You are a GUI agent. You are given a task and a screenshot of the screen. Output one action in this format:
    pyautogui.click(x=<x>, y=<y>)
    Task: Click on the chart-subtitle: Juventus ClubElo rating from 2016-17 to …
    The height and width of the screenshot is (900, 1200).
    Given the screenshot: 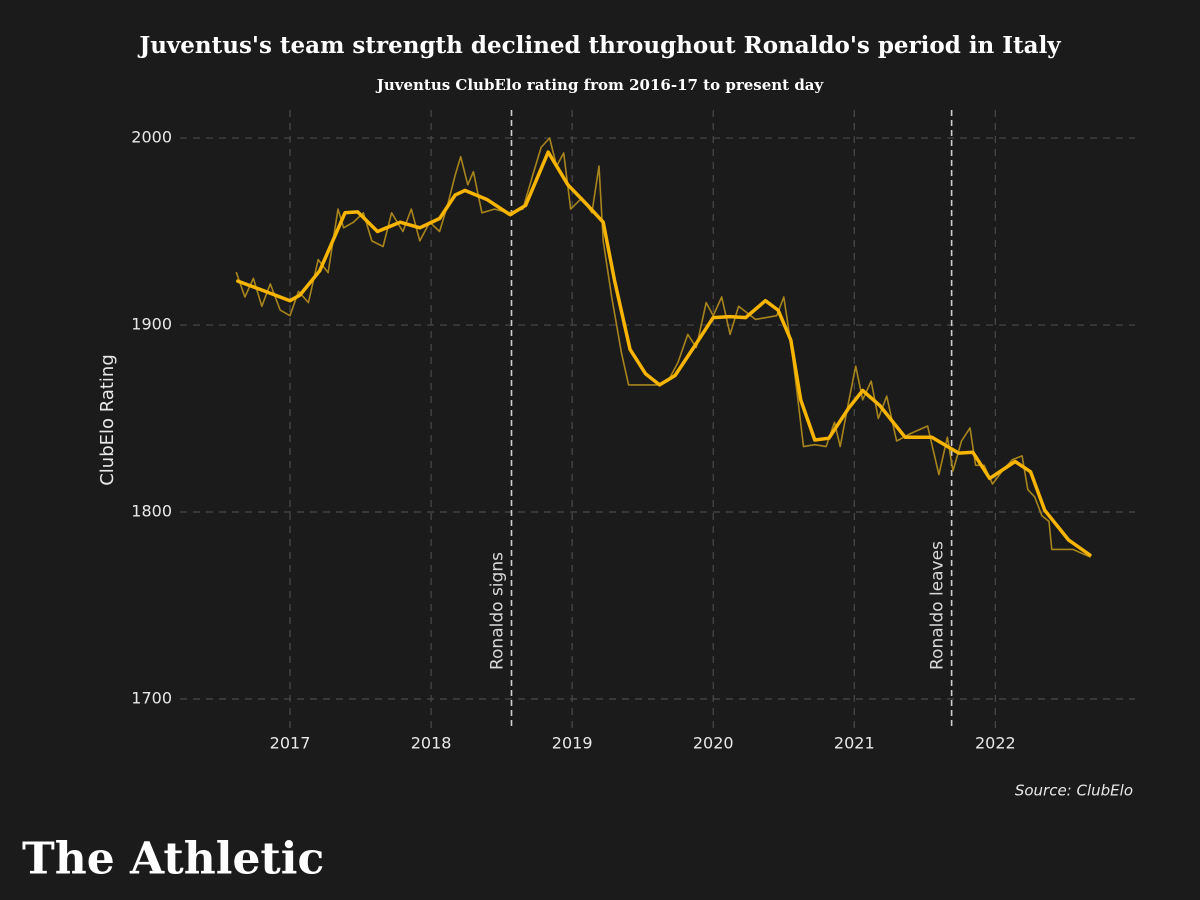 What is the action you would take?
    pyautogui.click(x=600, y=85)
    